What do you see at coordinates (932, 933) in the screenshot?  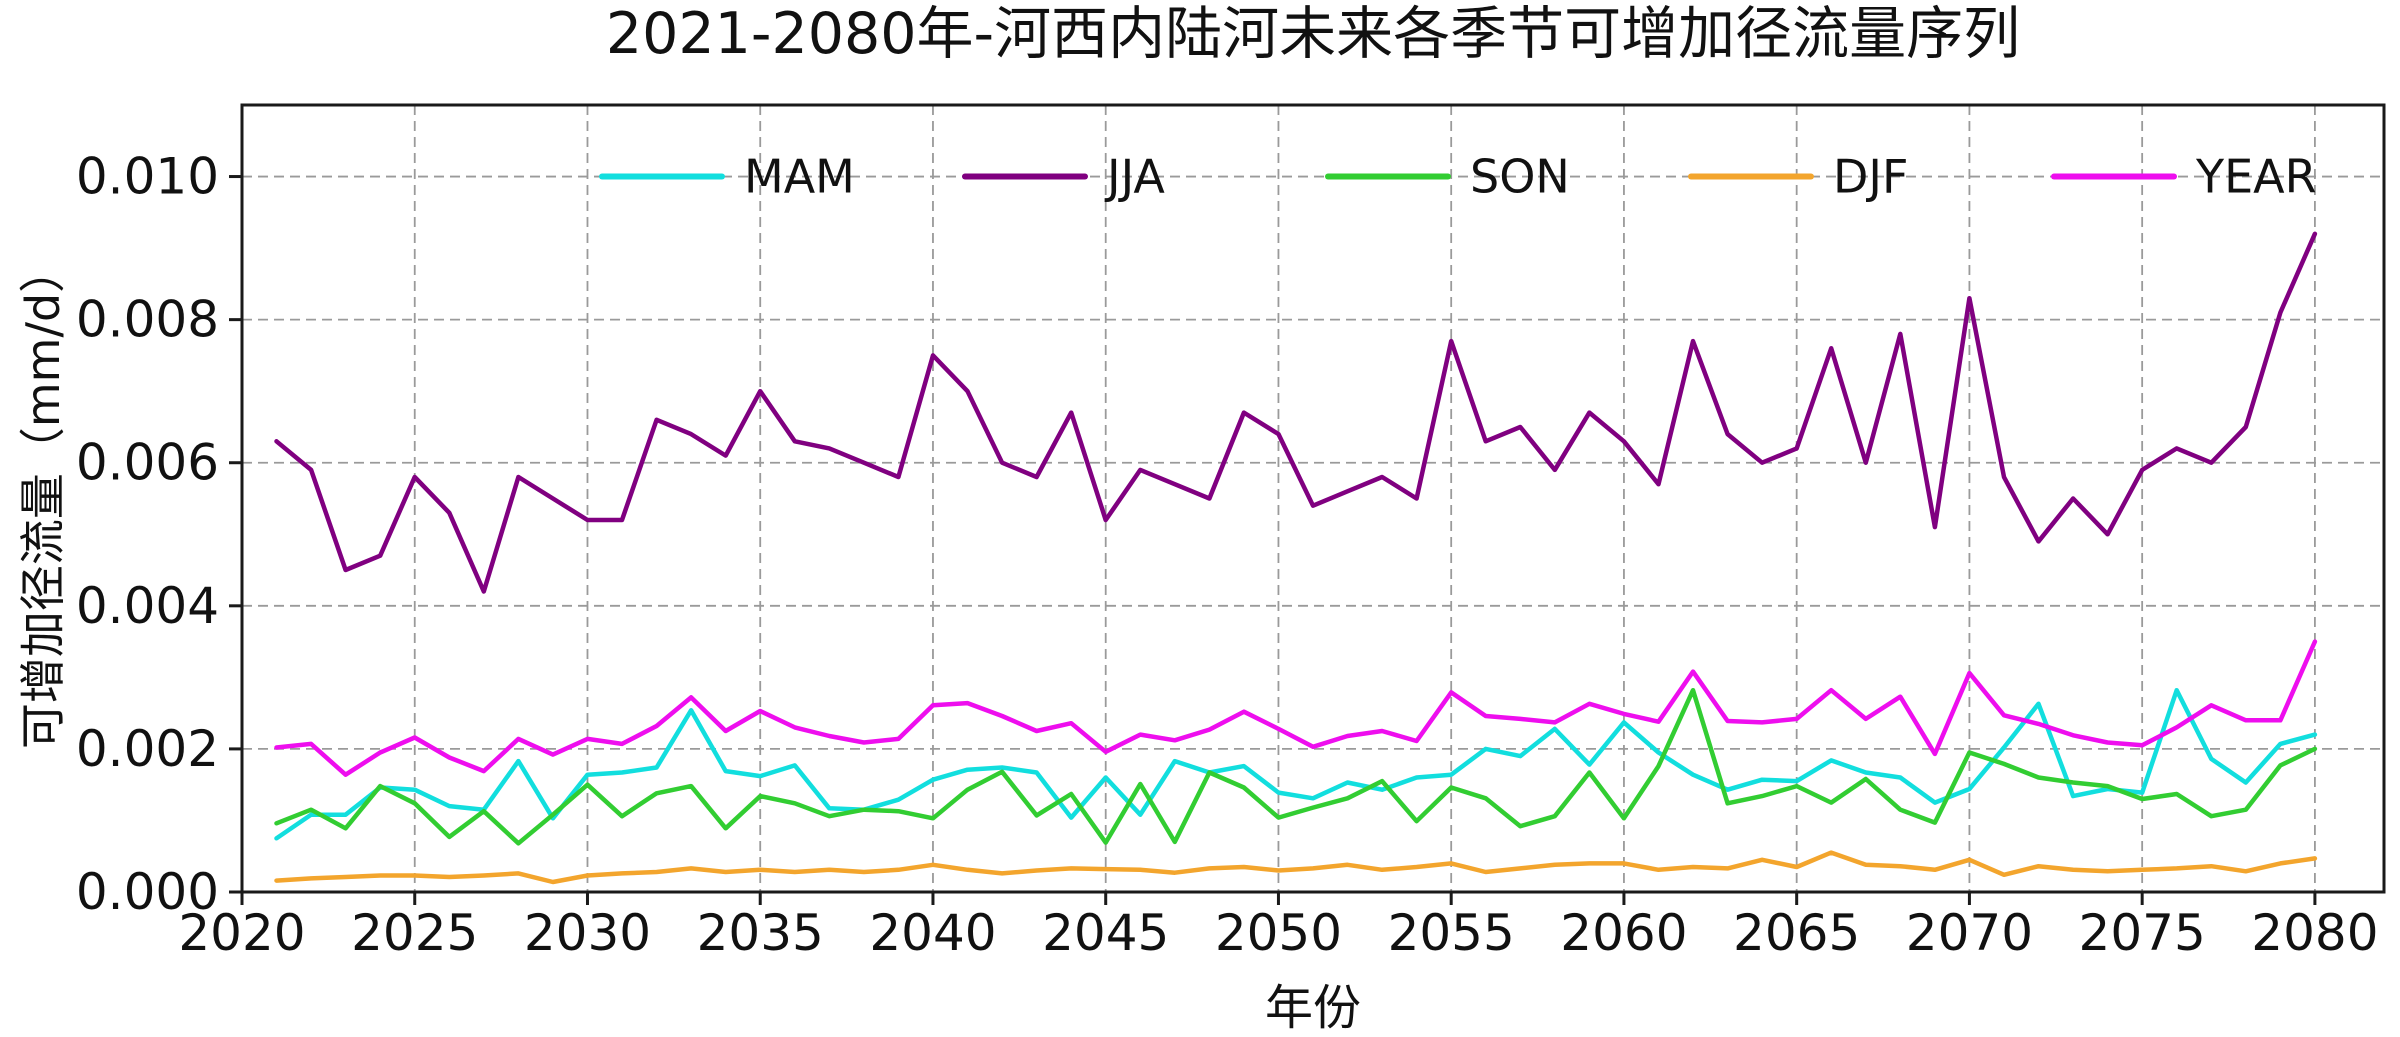 I see `x-tick-label: 2040` at bounding box center [932, 933].